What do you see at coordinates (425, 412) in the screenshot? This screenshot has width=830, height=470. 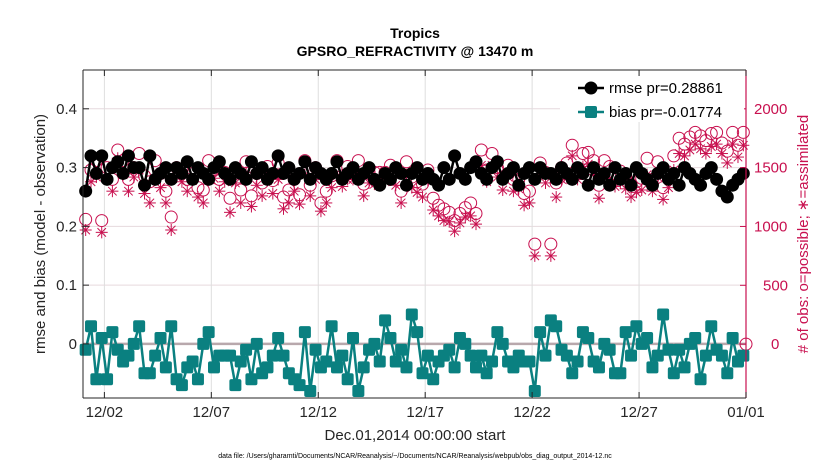 I see `x-tick-label: 12/17` at bounding box center [425, 412].